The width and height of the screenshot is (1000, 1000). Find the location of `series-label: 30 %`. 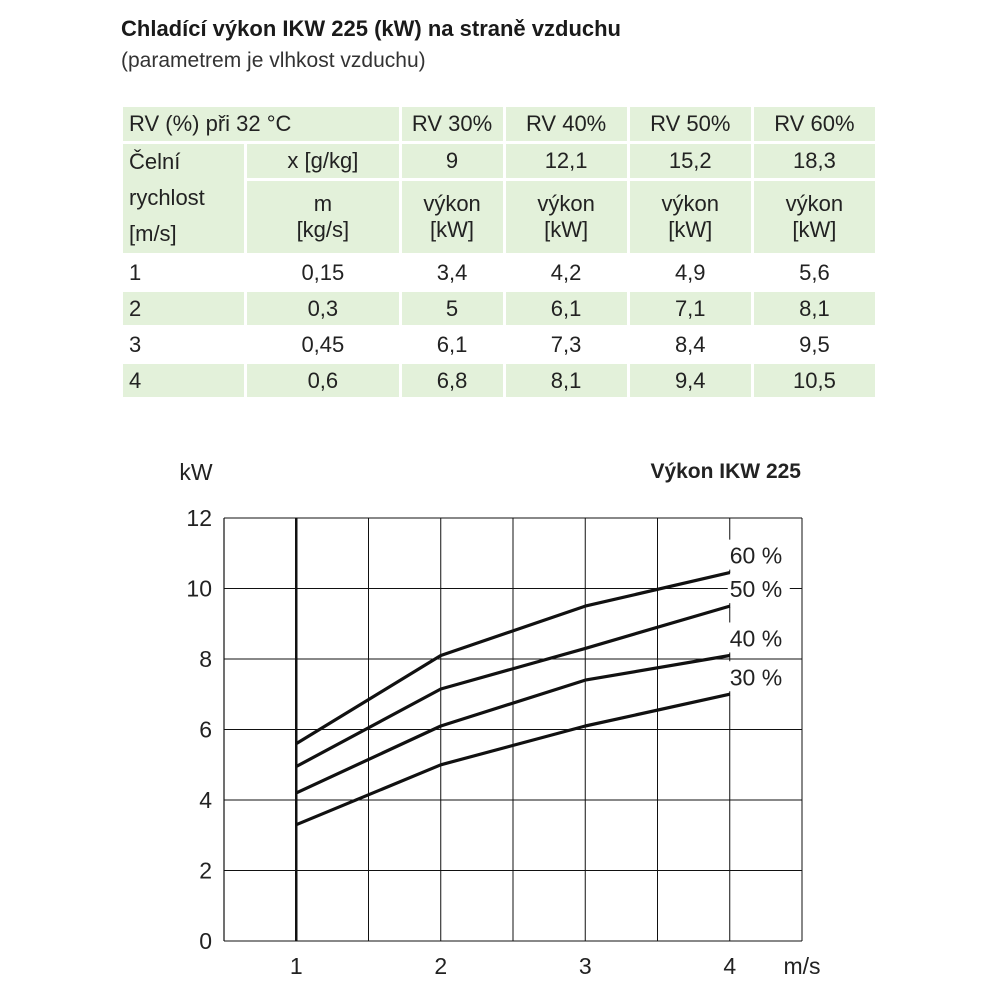

series-label: 30 % is located at coordinates (756, 677).